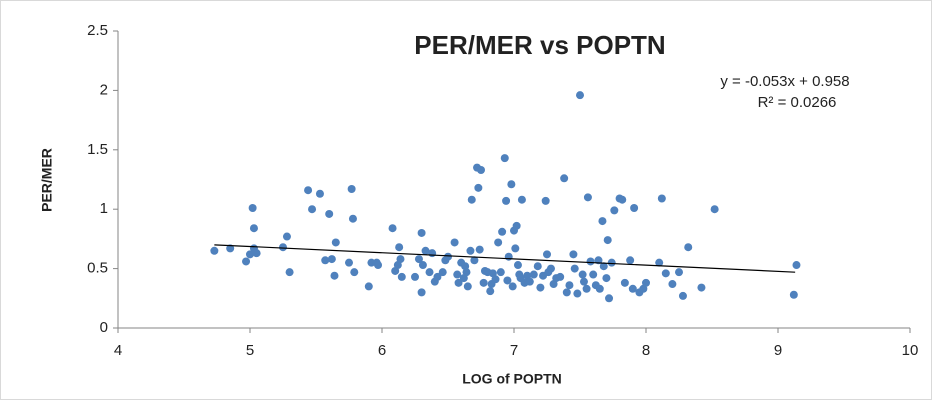 The height and width of the screenshot is (401, 933). I want to click on trendline, so click(505, 258).